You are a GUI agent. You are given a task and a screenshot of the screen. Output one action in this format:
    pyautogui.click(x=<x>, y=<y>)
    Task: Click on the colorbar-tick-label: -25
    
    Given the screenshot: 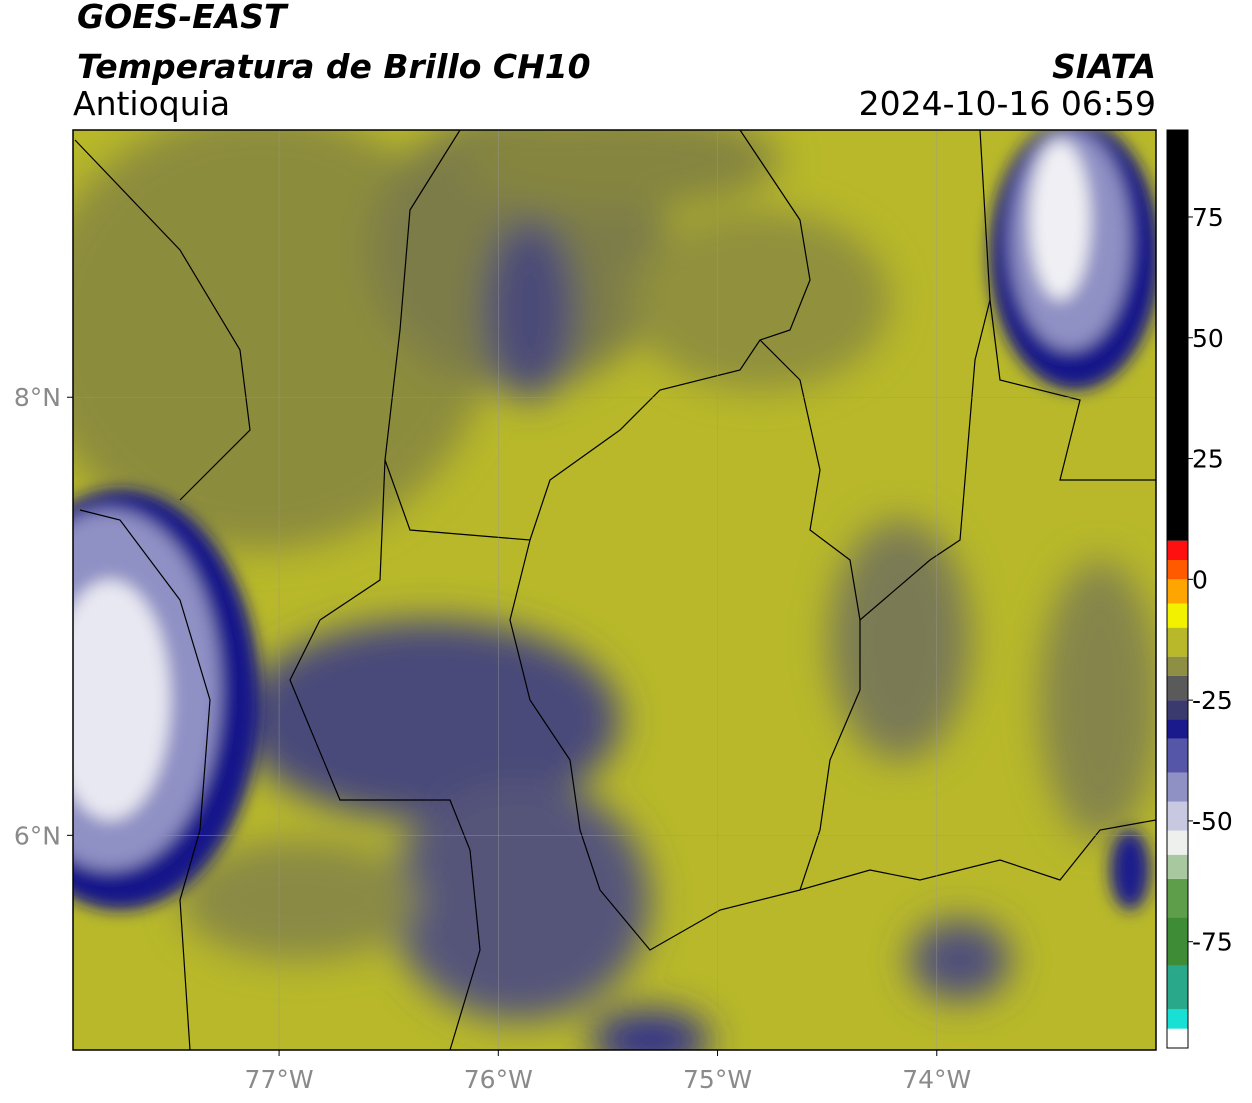 What is the action you would take?
    pyautogui.click(x=1212, y=700)
    